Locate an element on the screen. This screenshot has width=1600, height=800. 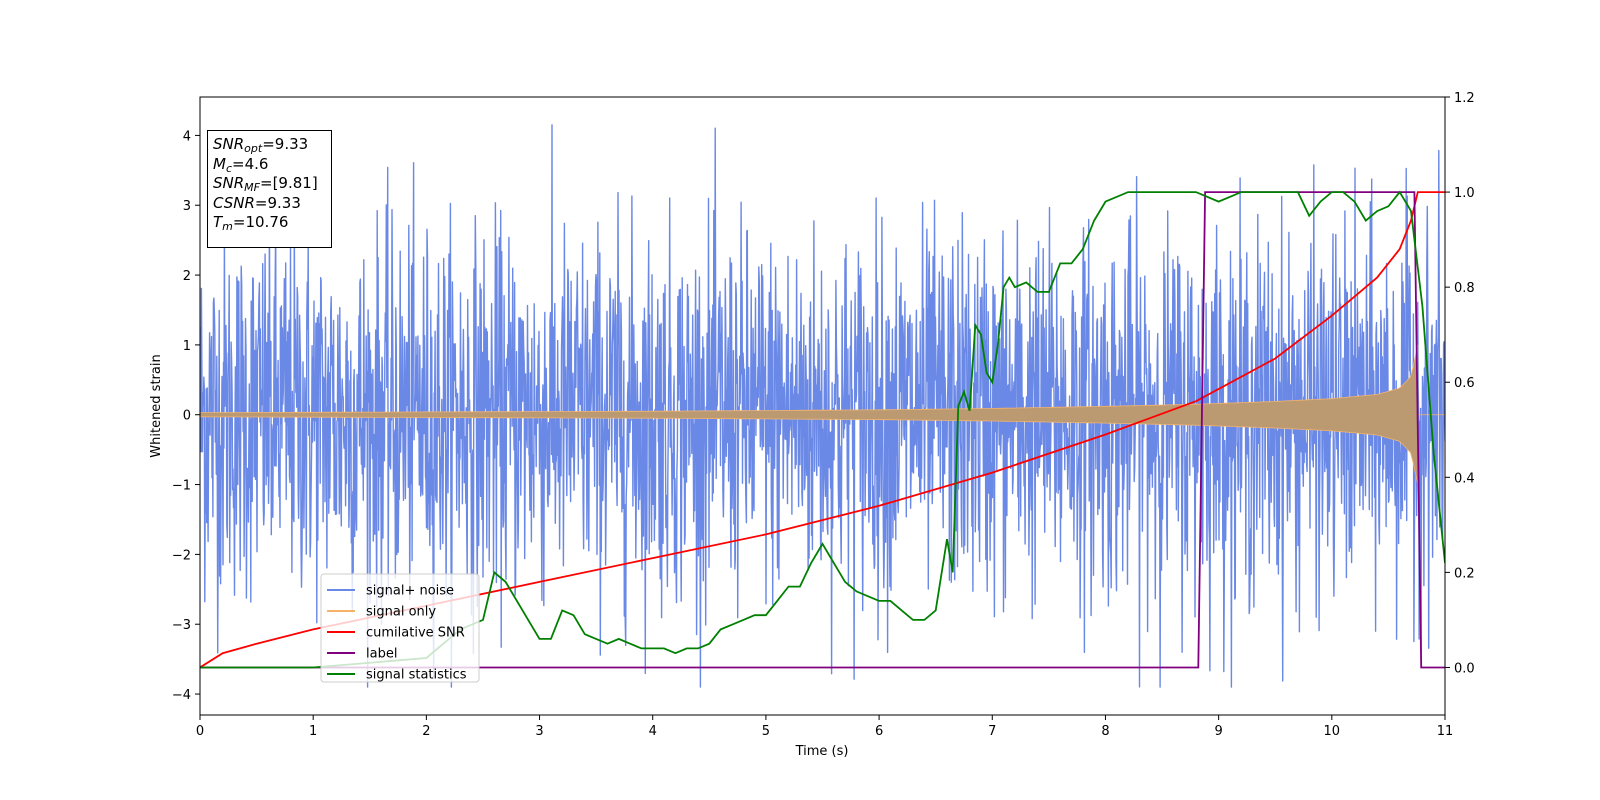
y-tick-label: 1 is located at coordinates (187, 346).